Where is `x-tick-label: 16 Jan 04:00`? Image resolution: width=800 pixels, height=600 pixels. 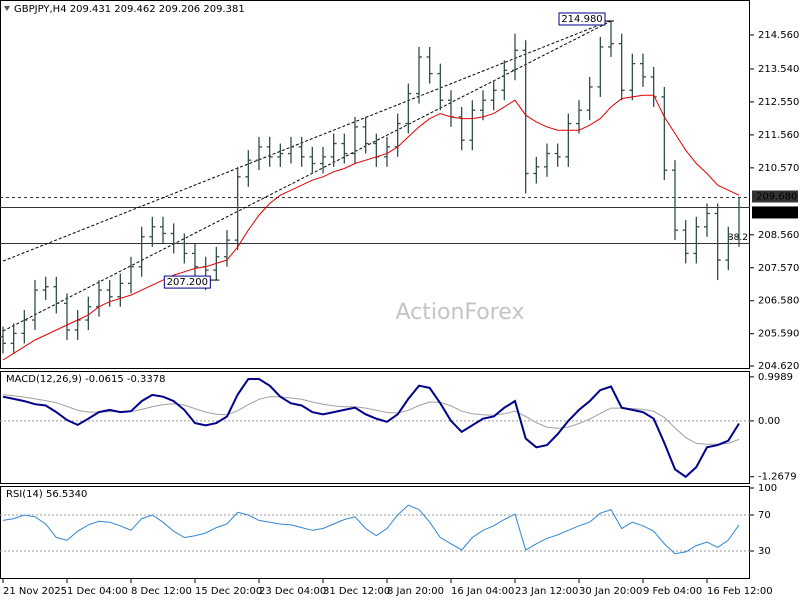 x-tick-label: 16 Jan 04:00 is located at coordinates (482, 591).